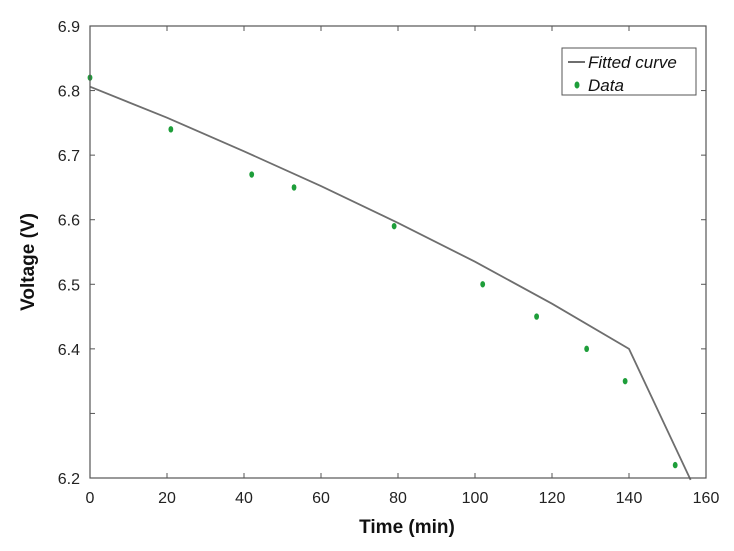 This screenshot has height=551, width=734. I want to click on x-tick-label: 100, so click(475, 498).